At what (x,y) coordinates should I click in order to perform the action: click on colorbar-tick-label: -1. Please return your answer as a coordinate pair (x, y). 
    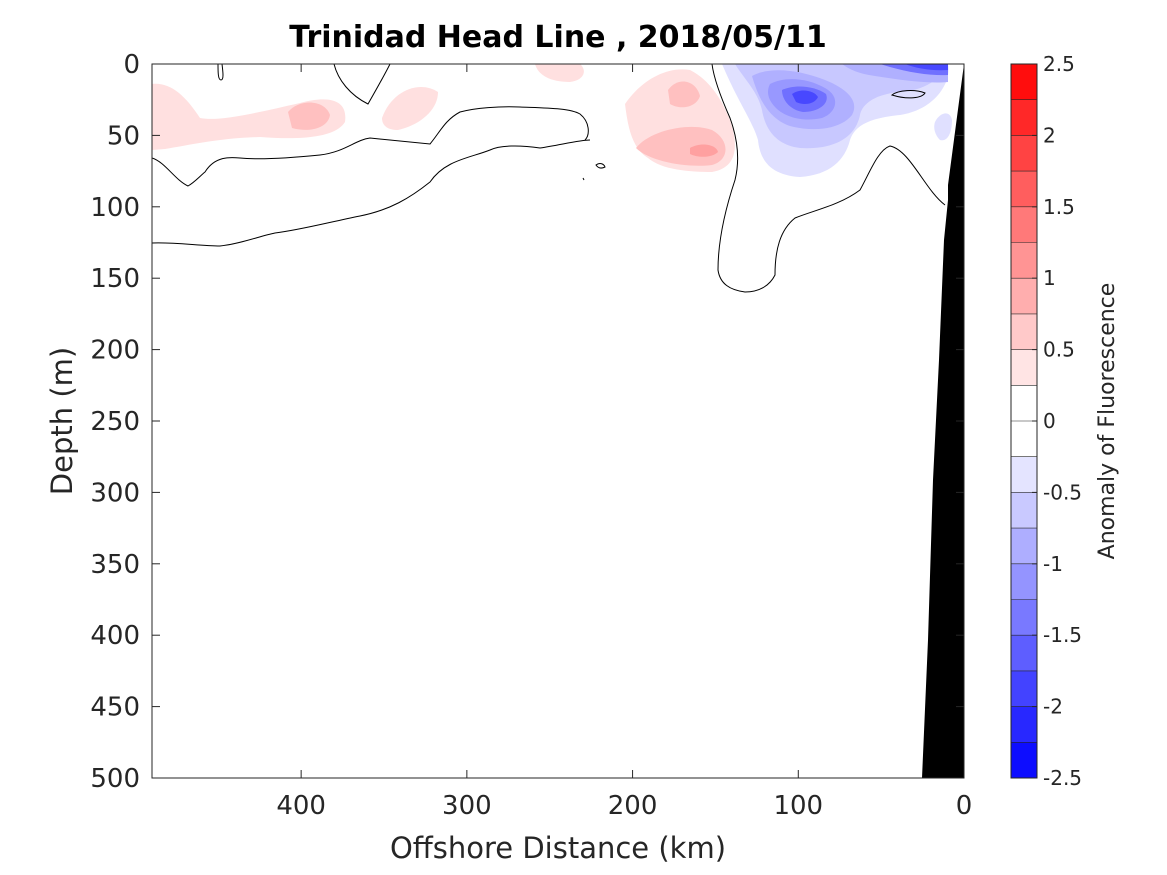
    Looking at the image, I should click on (1053, 564).